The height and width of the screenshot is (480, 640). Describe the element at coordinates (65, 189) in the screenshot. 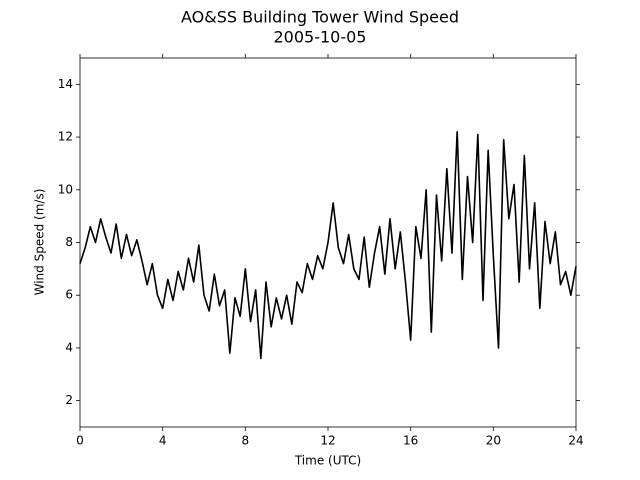

I see `y-tick-label: 10` at that location.